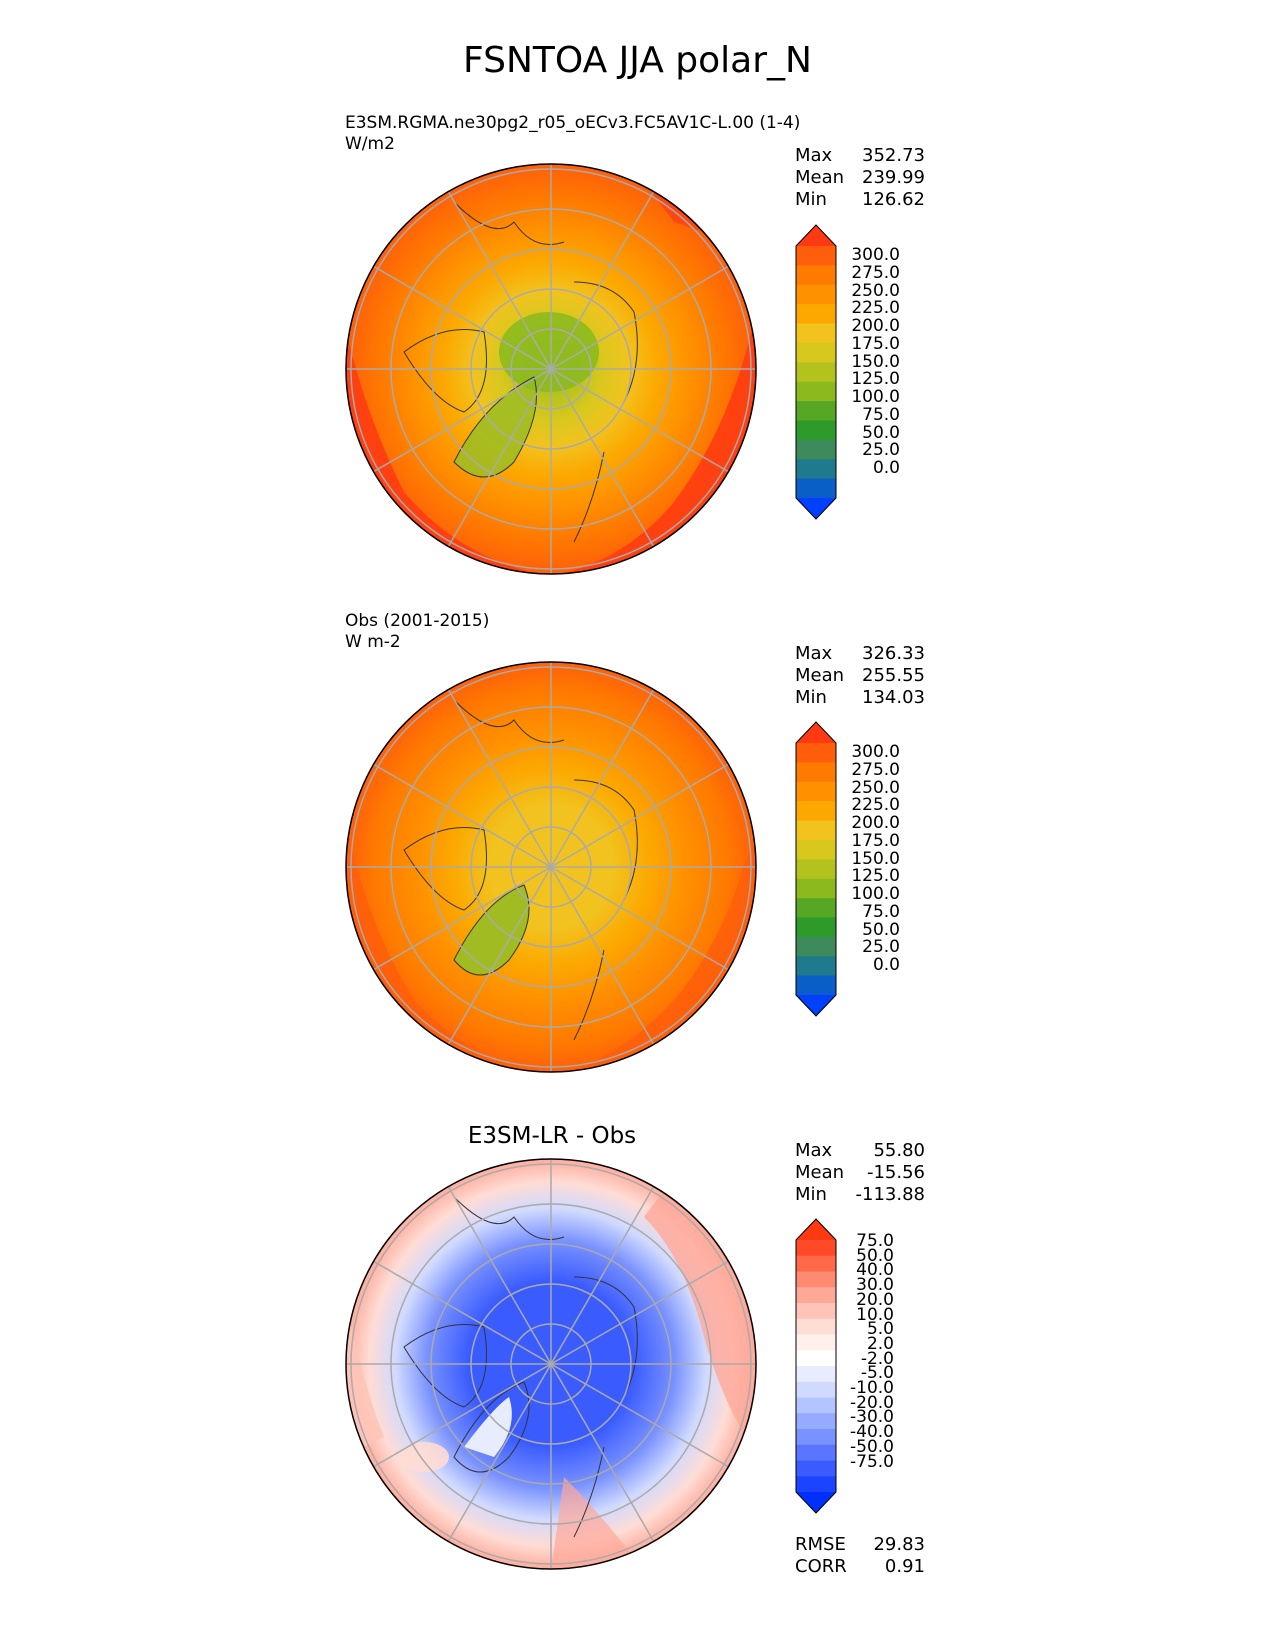 The width and height of the screenshot is (1275, 1650). I want to click on stat-mean: Mean 255.55, so click(860, 675).